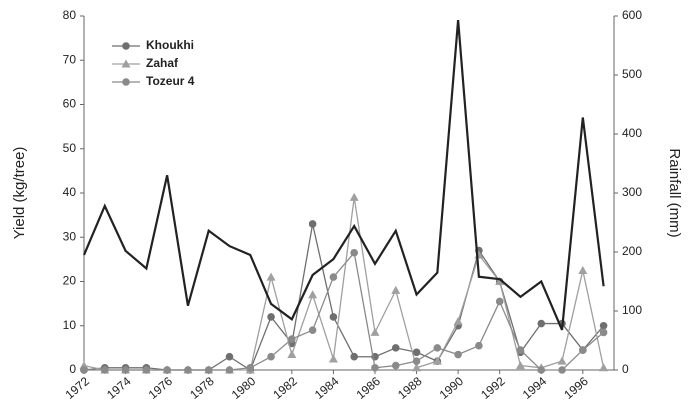  I want to click on y-tick-label: 80, so click(70, 15).